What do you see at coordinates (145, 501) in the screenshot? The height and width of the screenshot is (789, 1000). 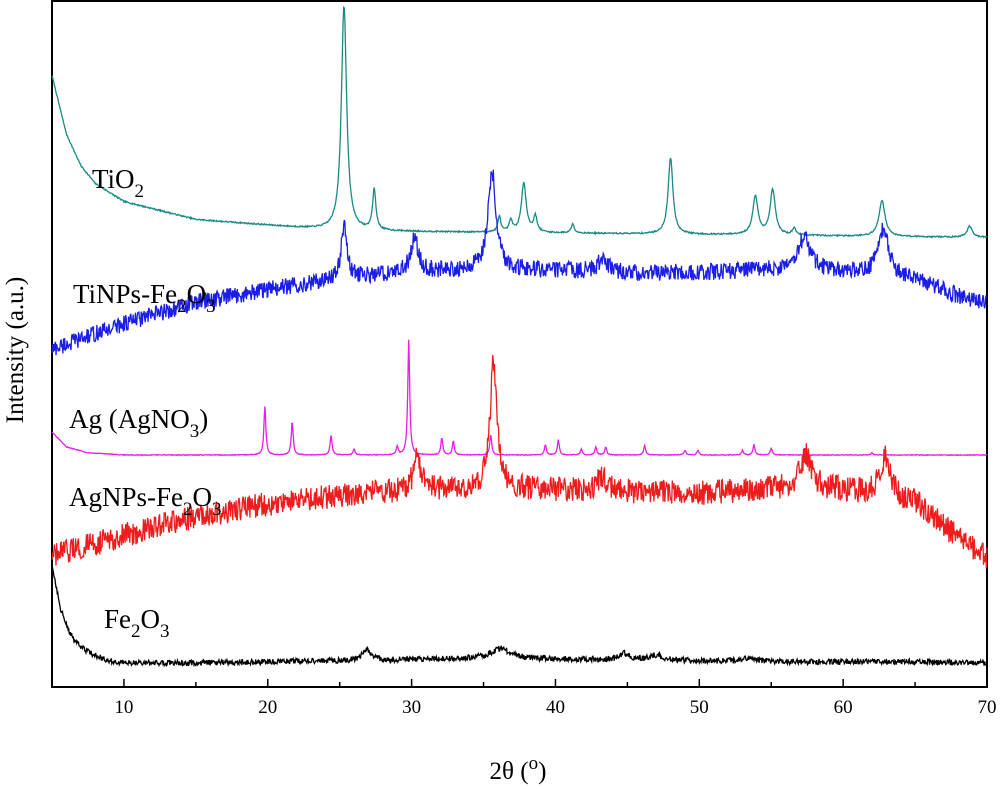 I see `series-label-3: AgNPs-Fe2O3` at bounding box center [145, 501].